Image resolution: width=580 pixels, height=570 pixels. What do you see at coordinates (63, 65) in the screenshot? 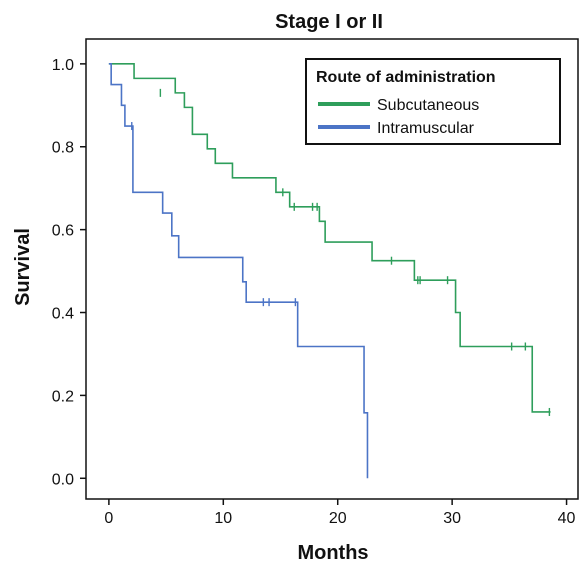
I see `y-tick-label: 1.0` at bounding box center [63, 65].